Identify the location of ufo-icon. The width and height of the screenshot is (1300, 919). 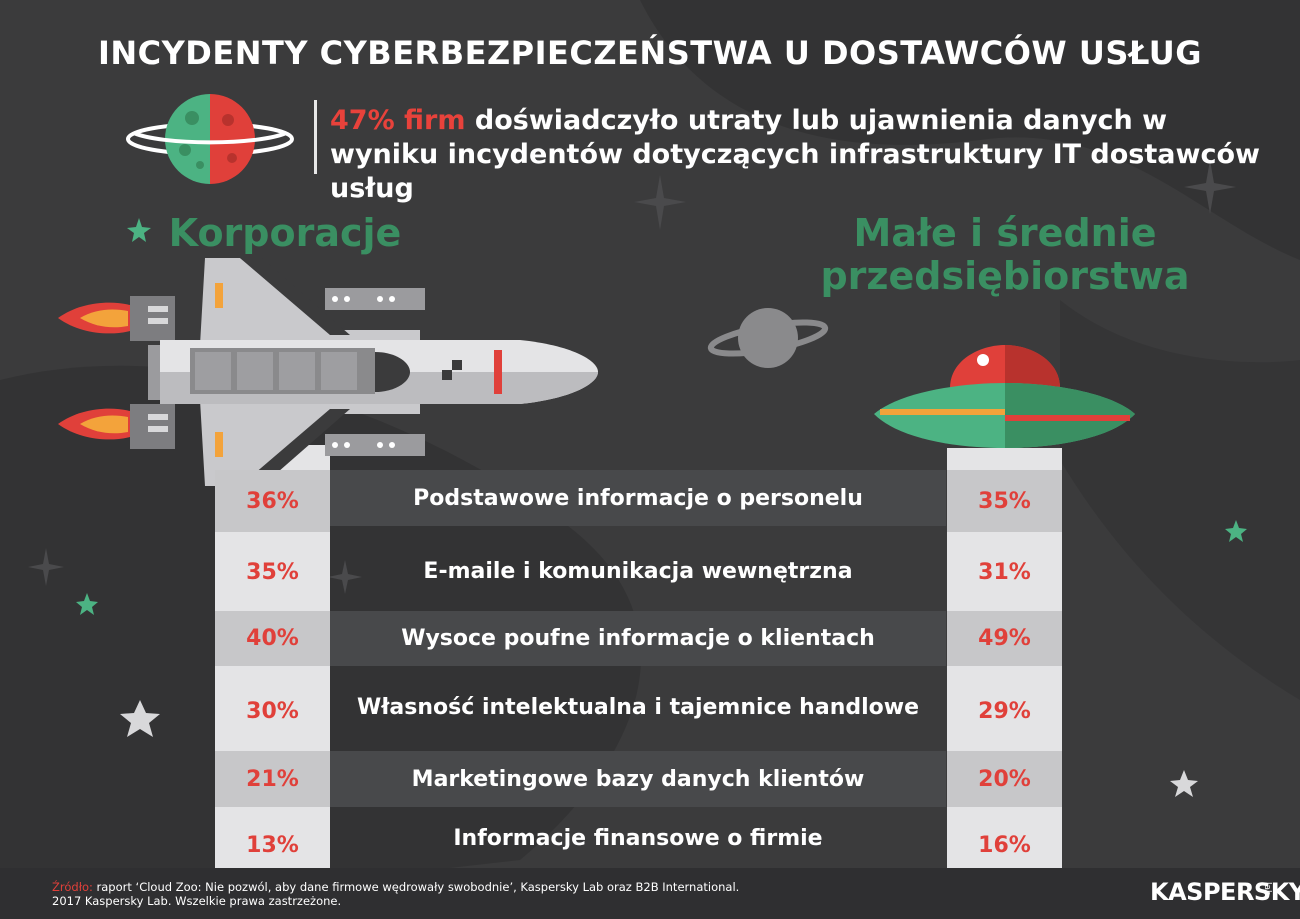
(1004, 396).